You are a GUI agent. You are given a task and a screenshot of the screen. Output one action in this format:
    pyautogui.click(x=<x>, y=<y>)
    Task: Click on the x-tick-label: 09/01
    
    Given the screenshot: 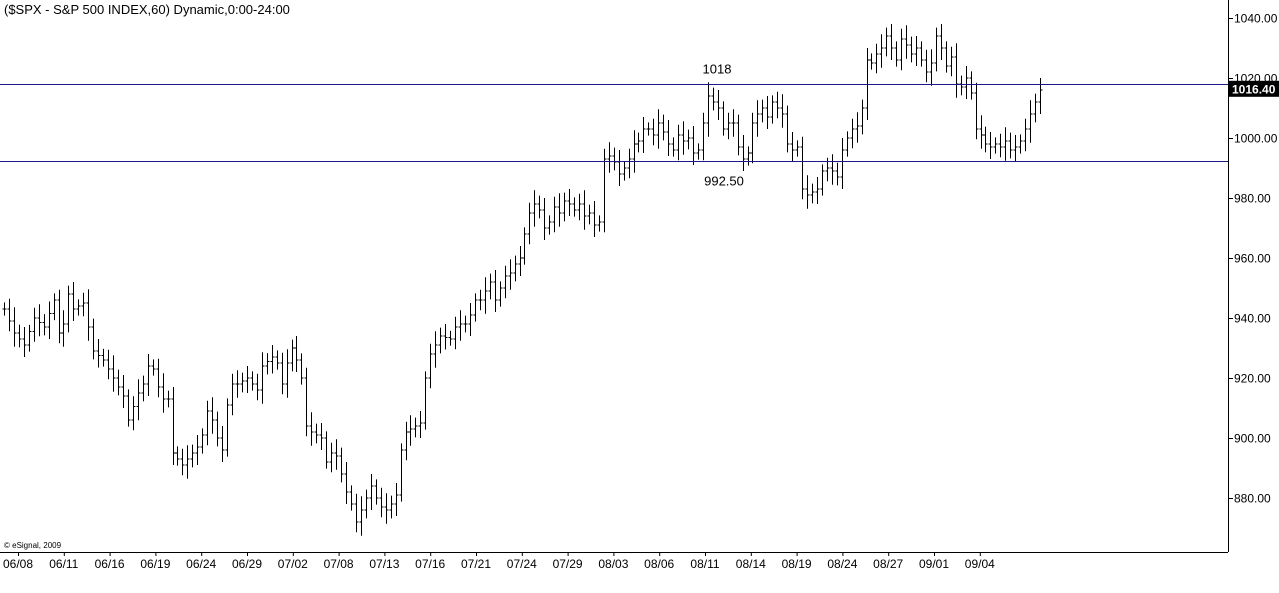 What is the action you would take?
    pyautogui.click(x=934, y=564)
    